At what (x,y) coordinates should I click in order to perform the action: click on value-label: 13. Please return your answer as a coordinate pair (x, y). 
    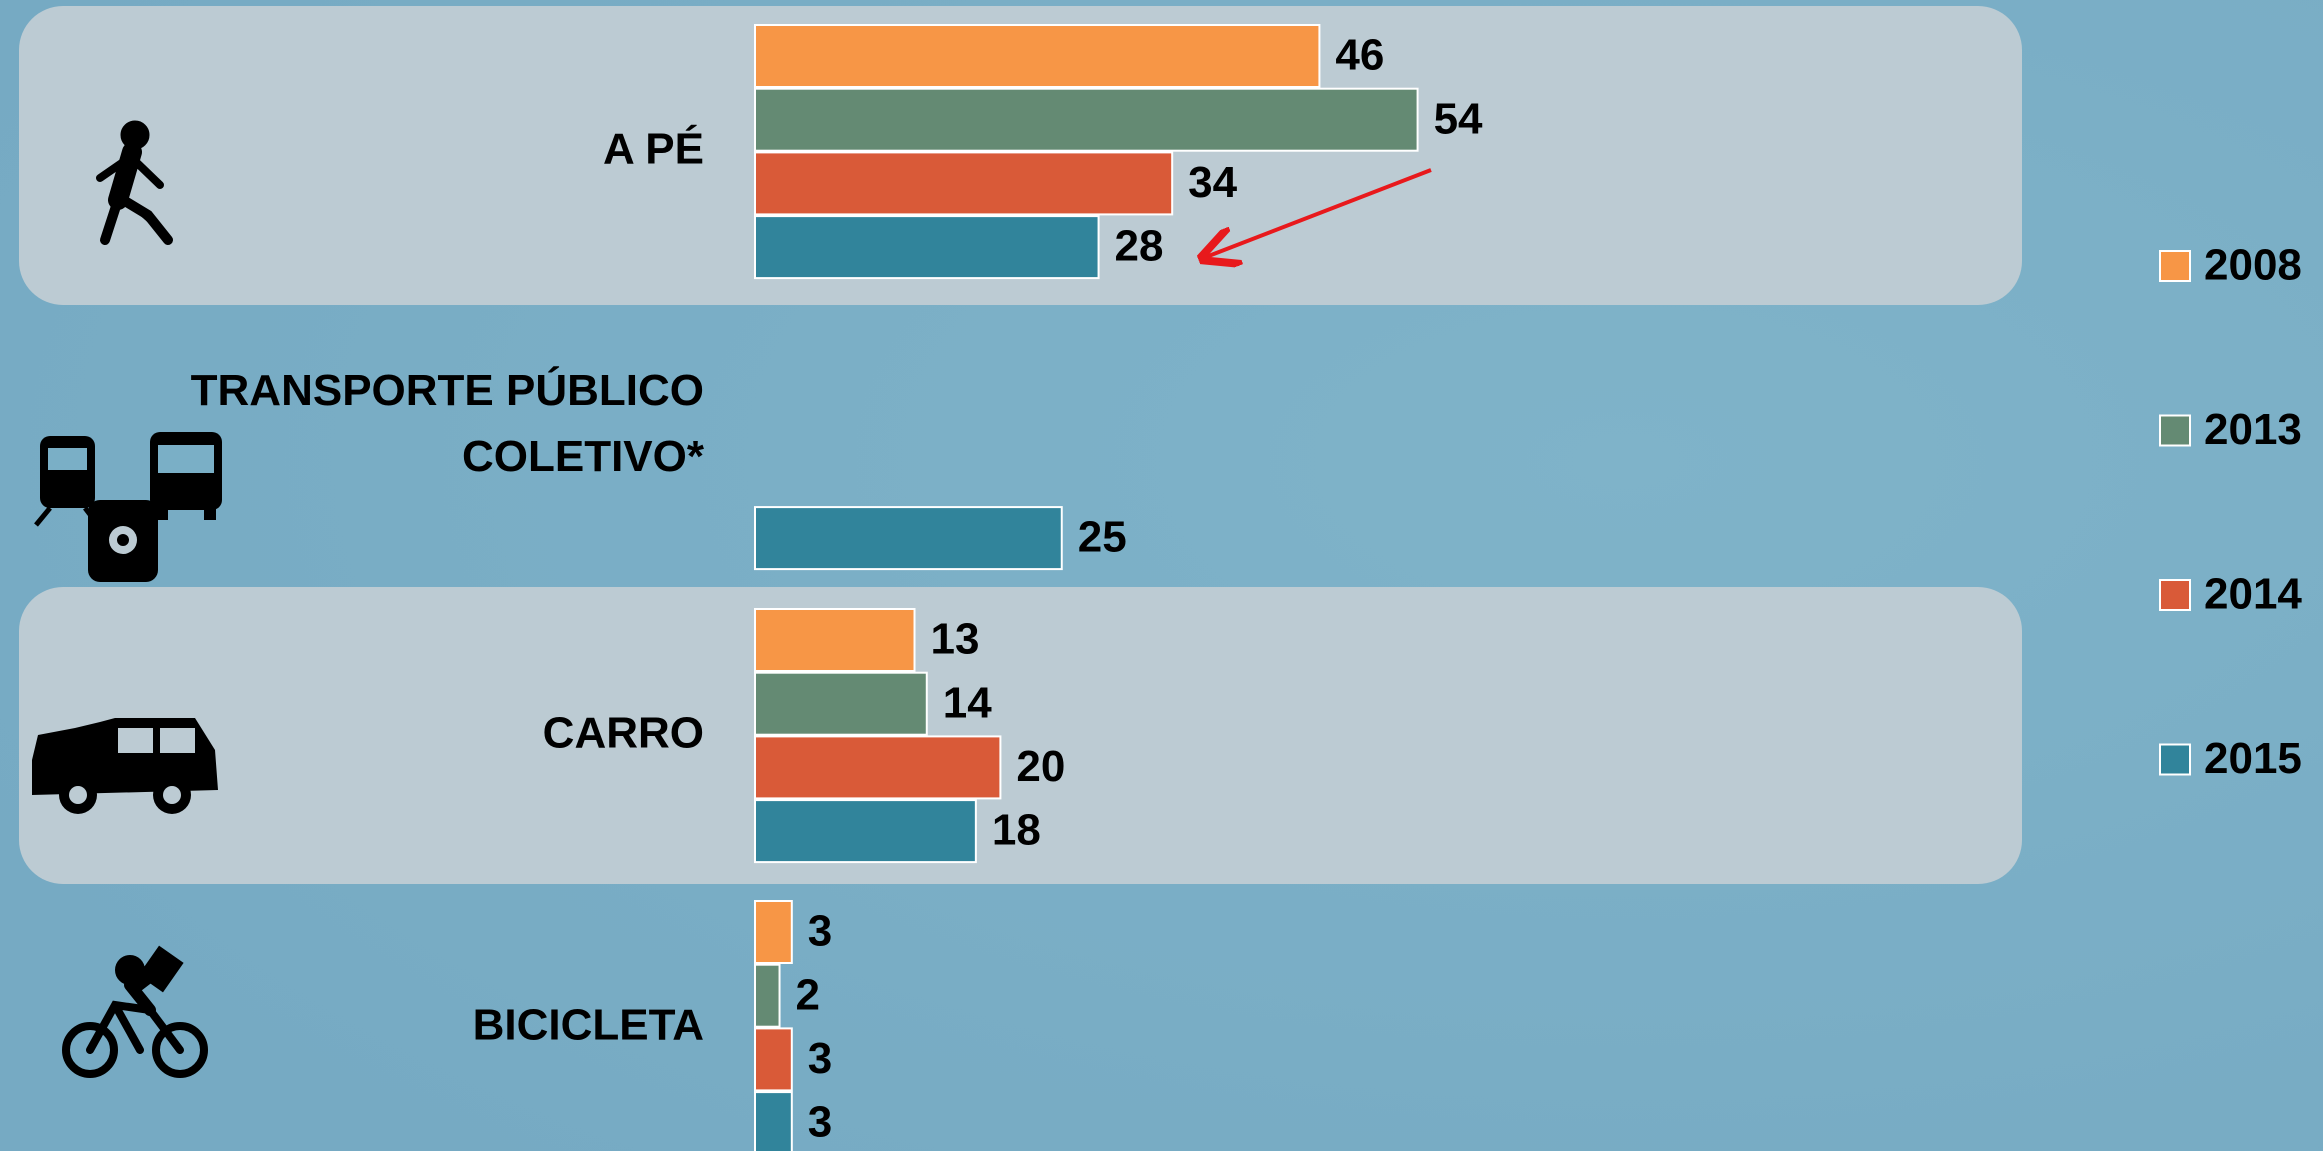
    Looking at the image, I should click on (955, 639).